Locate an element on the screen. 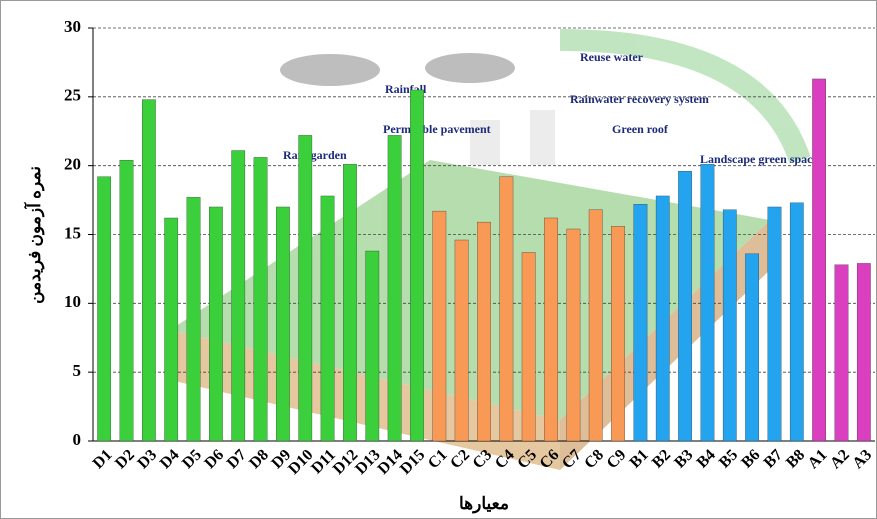  y-tick-label: 15 is located at coordinates (72, 232).